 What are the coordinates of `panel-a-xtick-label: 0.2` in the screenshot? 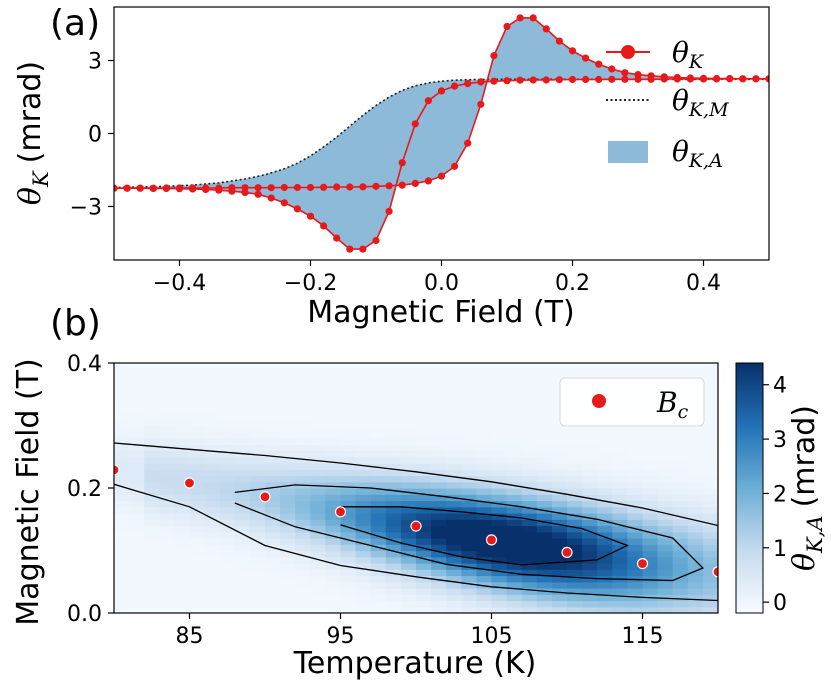 It's located at (572, 283).